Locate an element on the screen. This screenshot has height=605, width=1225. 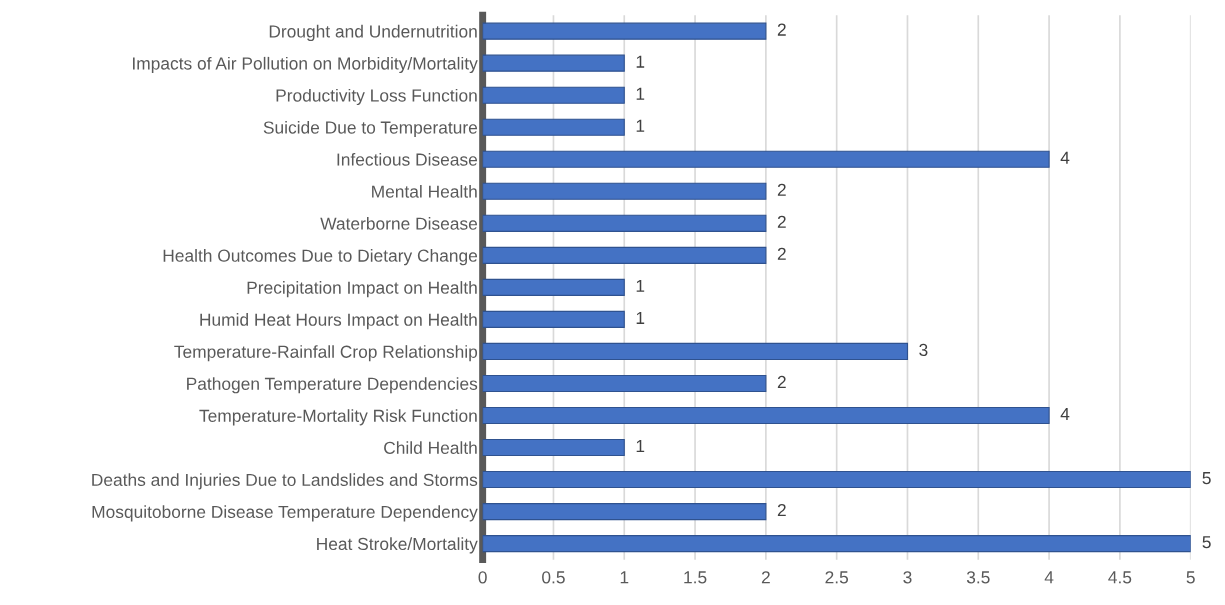
y-tick-label: Suicide Due to Temperature is located at coordinates (370, 129).